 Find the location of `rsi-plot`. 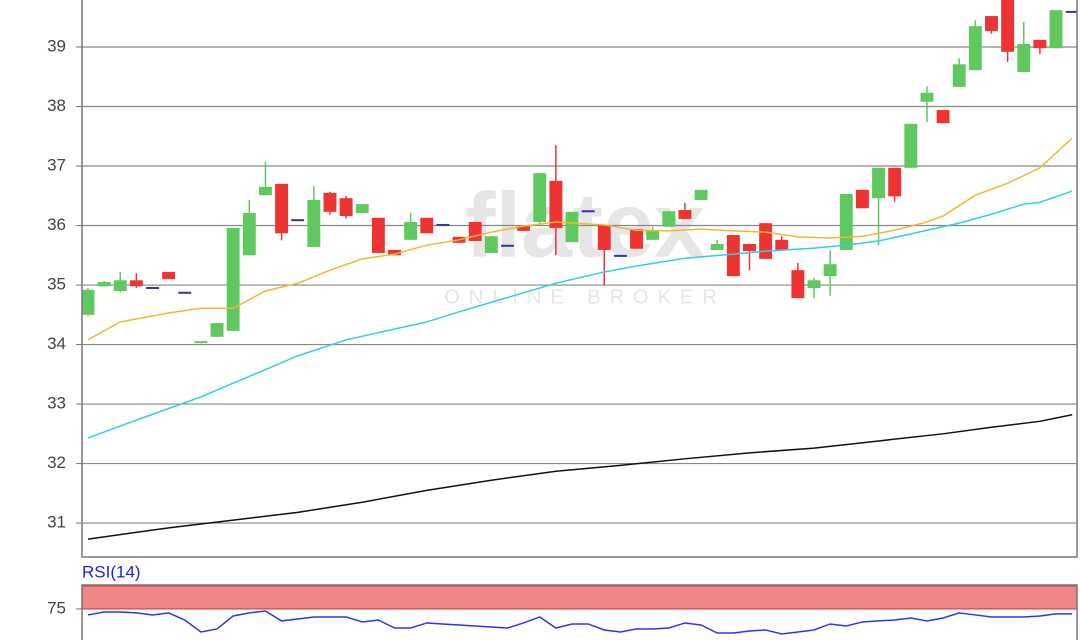

rsi-plot is located at coordinates (579, 610).